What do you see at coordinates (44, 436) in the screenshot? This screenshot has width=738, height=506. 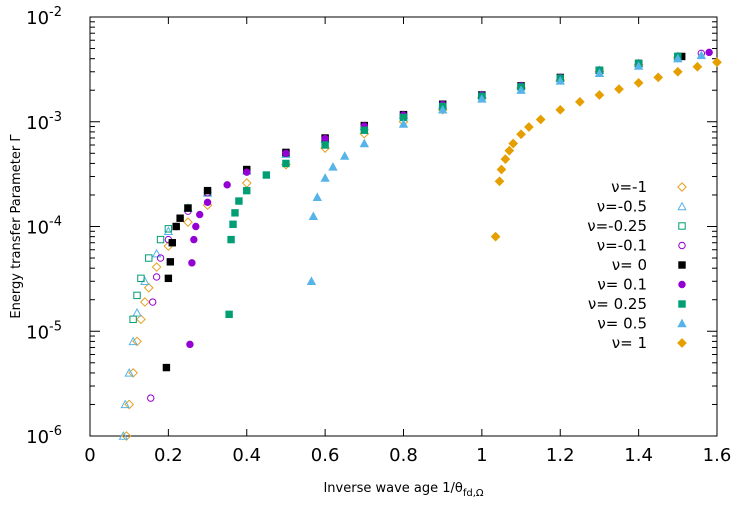 I see `y-tick-label: 10⁻⁶` at bounding box center [44, 436].